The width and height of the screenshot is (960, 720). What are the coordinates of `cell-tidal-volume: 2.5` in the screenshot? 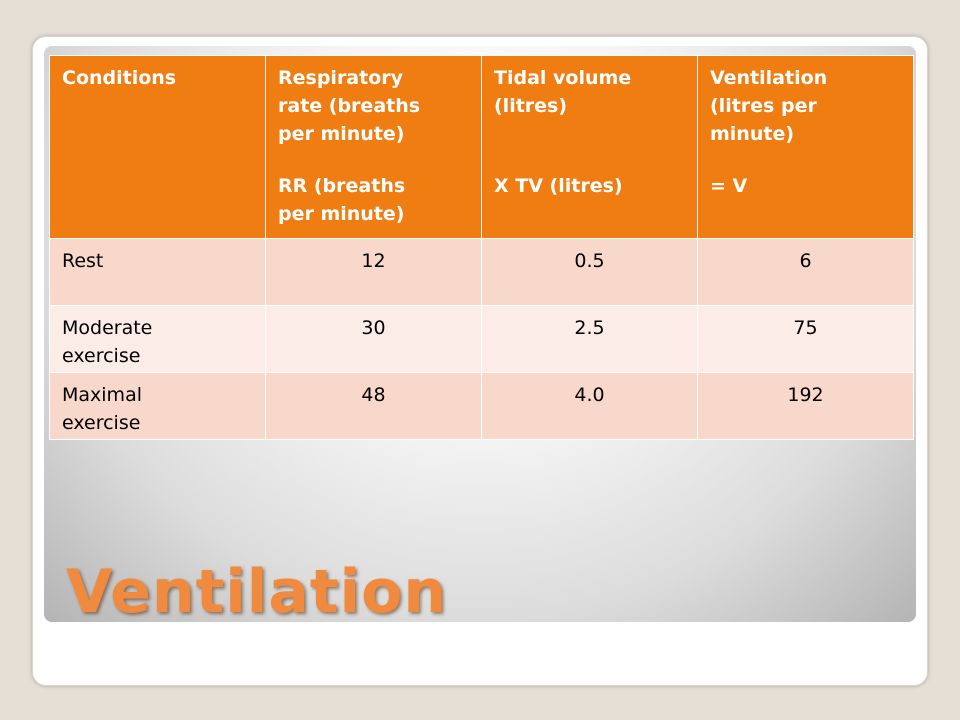 It's located at (589, 339).